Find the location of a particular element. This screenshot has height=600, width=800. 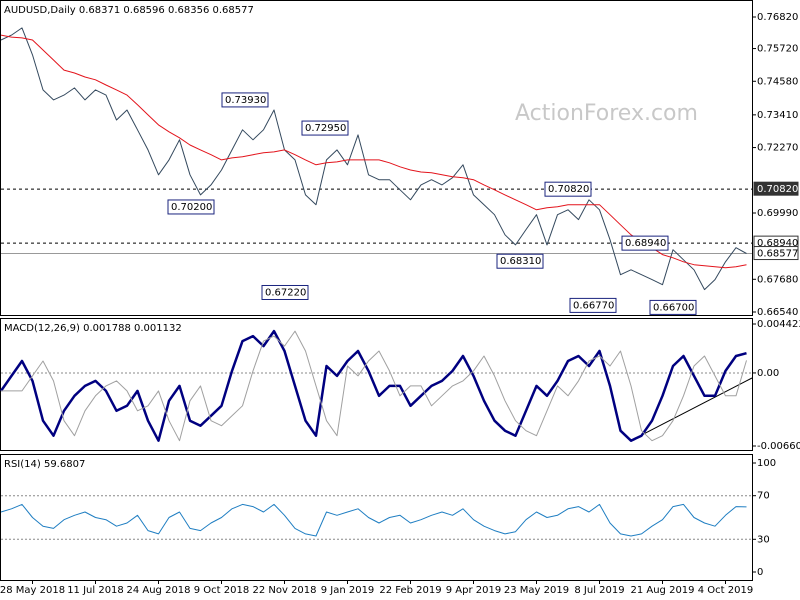

x-tick-label: 9 Apr 2019 is located at coordinates (473, 590).